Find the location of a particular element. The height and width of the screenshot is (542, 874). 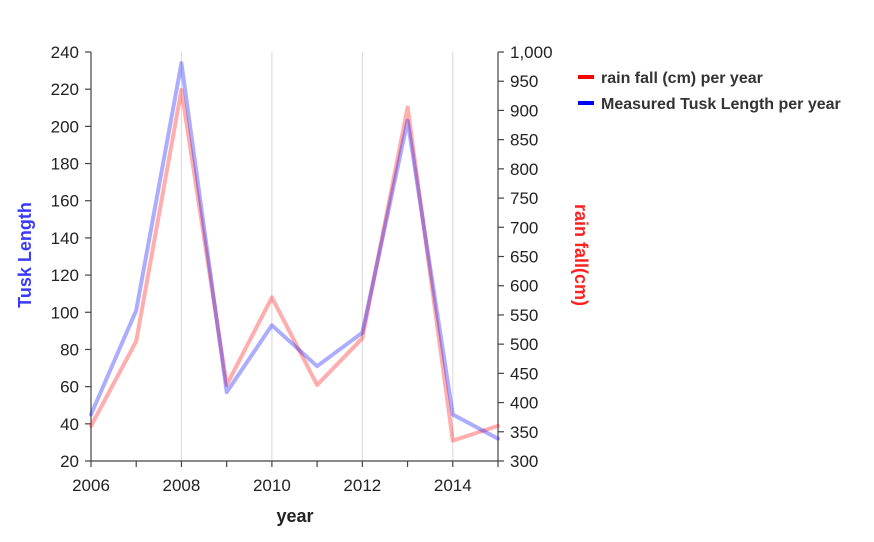

left-tick-label: 100 is located at coordinates (65, 312).